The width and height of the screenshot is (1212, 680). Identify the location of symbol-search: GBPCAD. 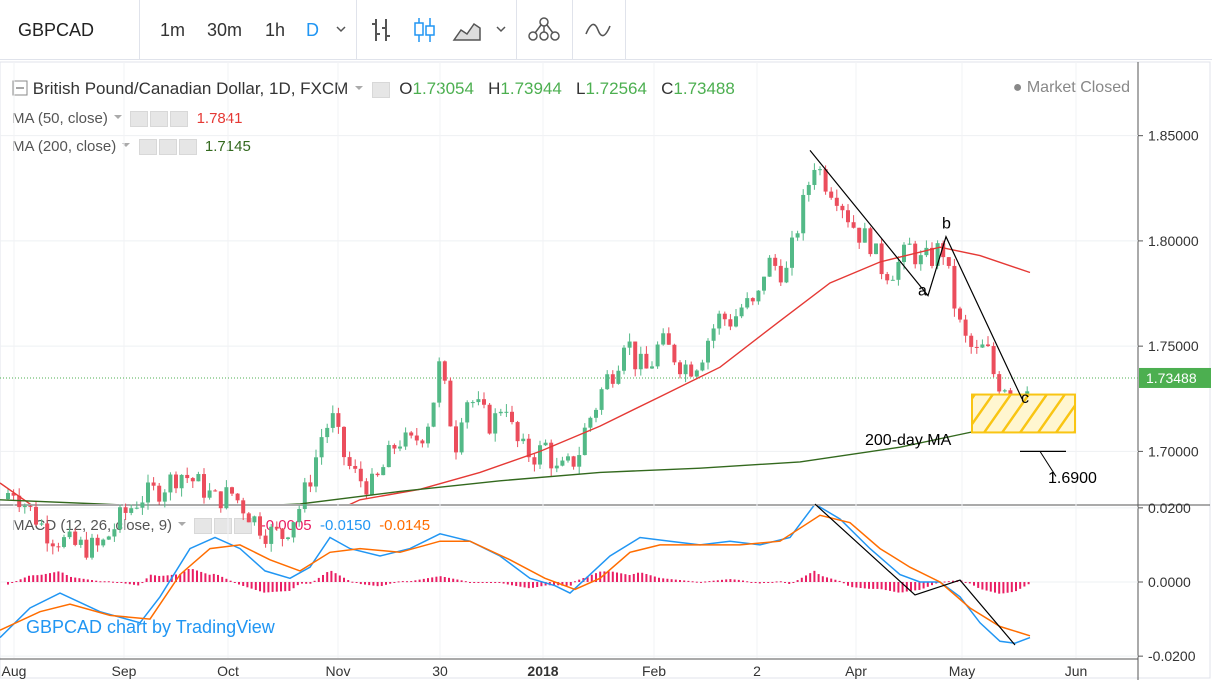
(70, 30).